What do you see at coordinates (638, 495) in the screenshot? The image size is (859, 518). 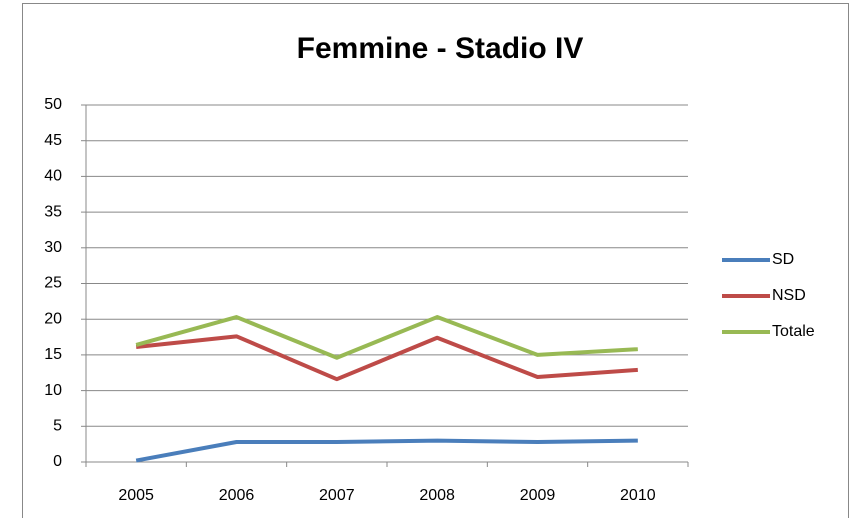 I see `x-tick-label: 2010` at bounding box center [638, 495].